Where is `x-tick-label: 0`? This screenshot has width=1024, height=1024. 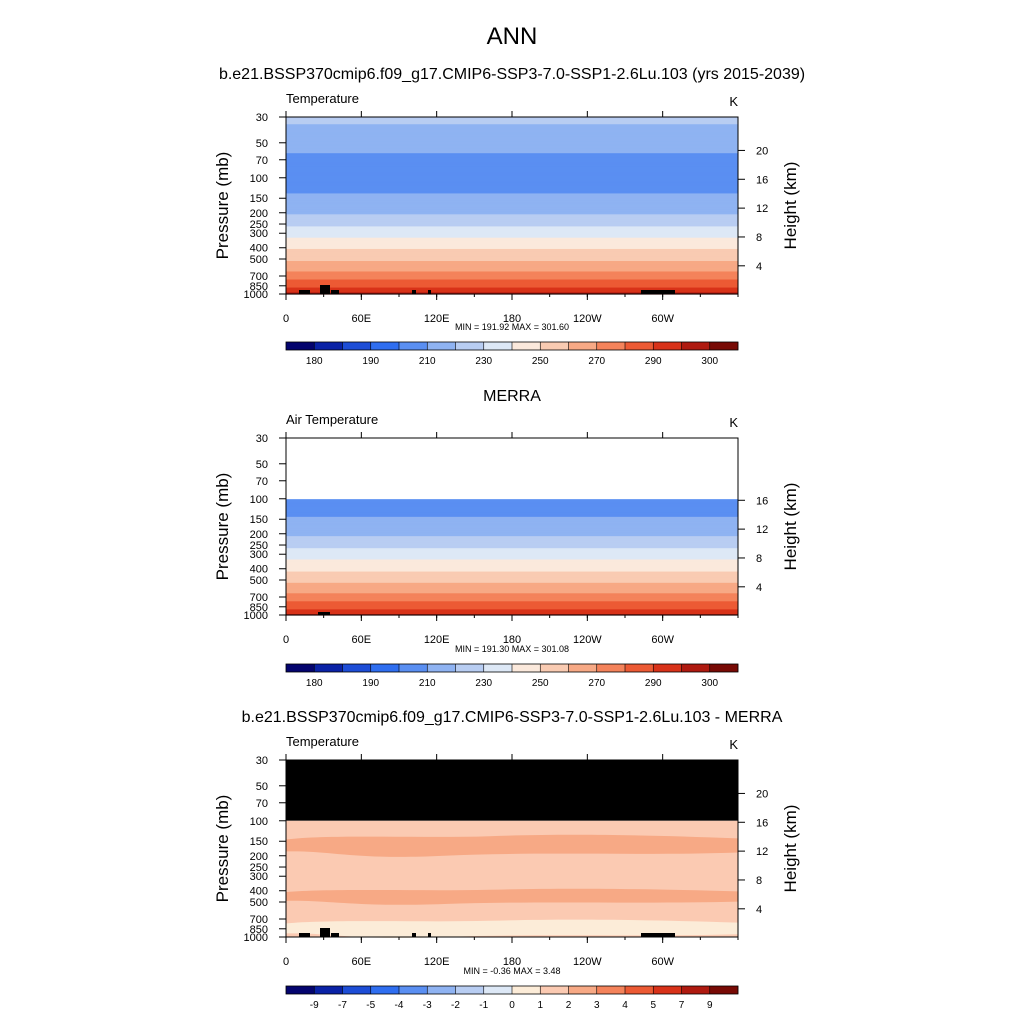 x-tick-label: 0 is located at coordinates (286, 319).